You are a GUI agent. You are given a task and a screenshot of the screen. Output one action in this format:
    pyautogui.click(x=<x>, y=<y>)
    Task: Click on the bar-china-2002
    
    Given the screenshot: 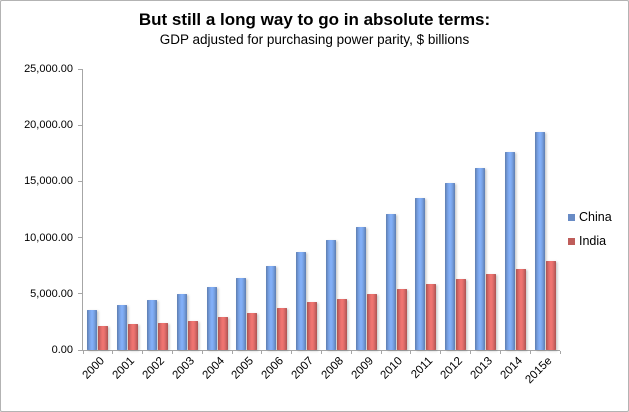 What is the action you would take?
    pyautogui.click(x=152, y=324)
    